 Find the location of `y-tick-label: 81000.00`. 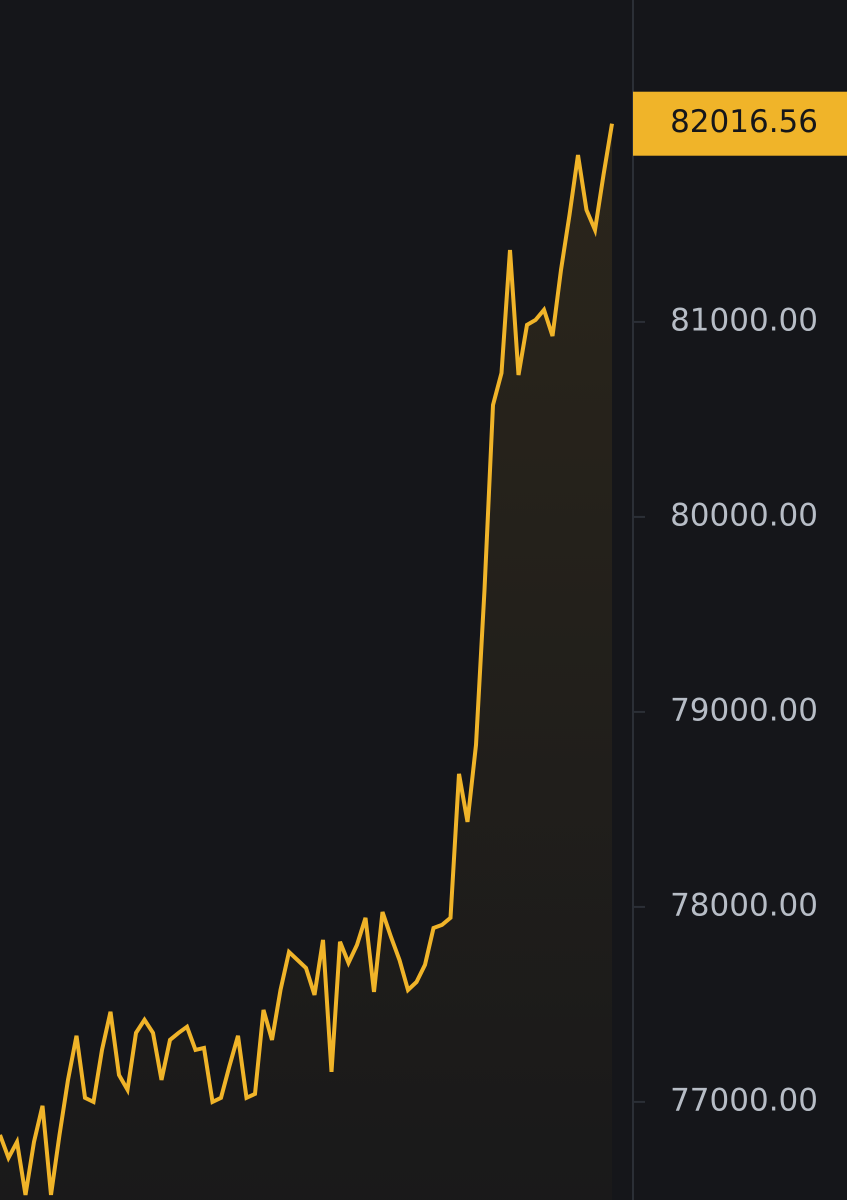

y-tick-label: 81000.00 is located at coordinates (744, 320).